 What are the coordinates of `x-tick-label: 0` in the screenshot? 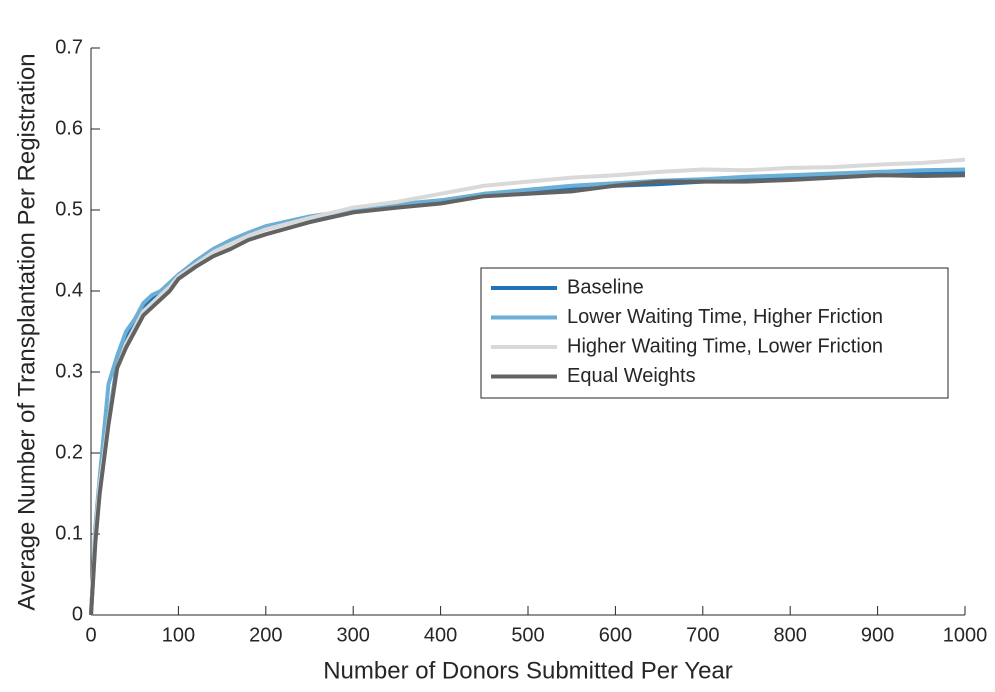 It's located at (90, 635).